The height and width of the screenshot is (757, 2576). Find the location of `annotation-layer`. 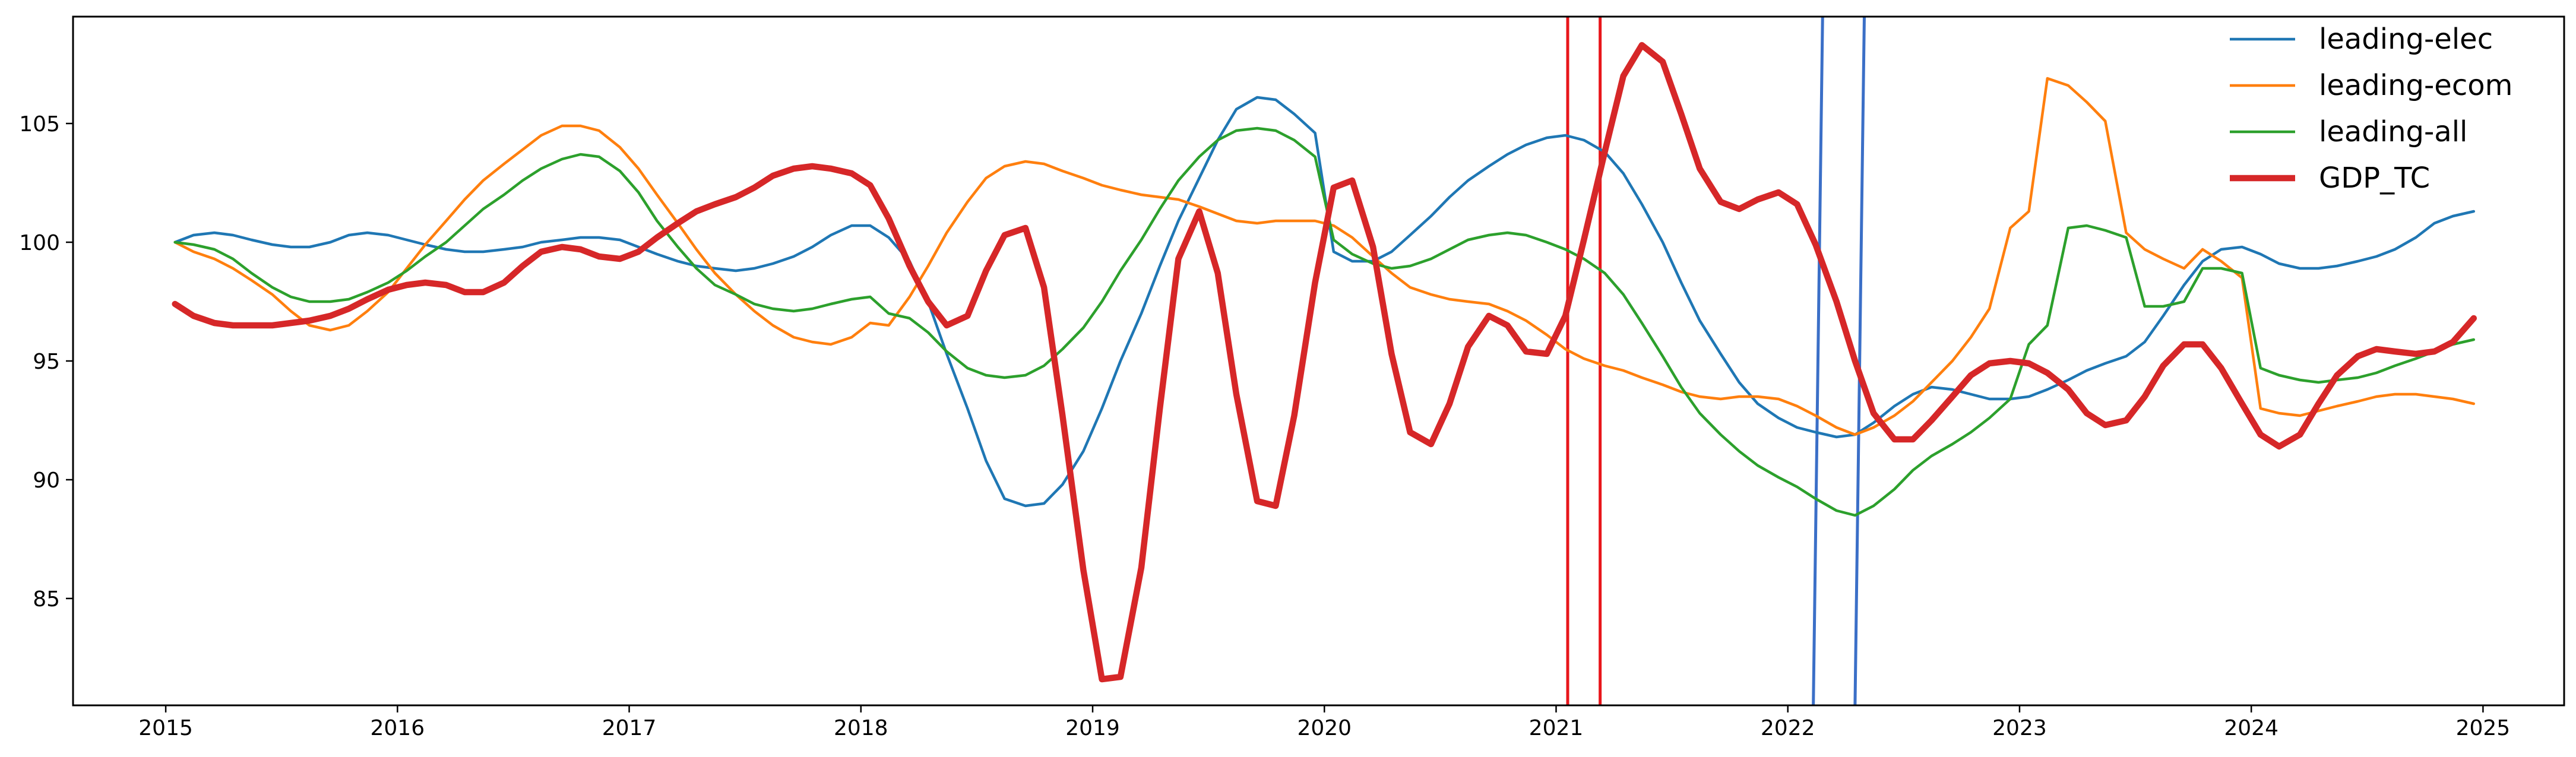

annotation-layer is located at coordinates (1716, 361).